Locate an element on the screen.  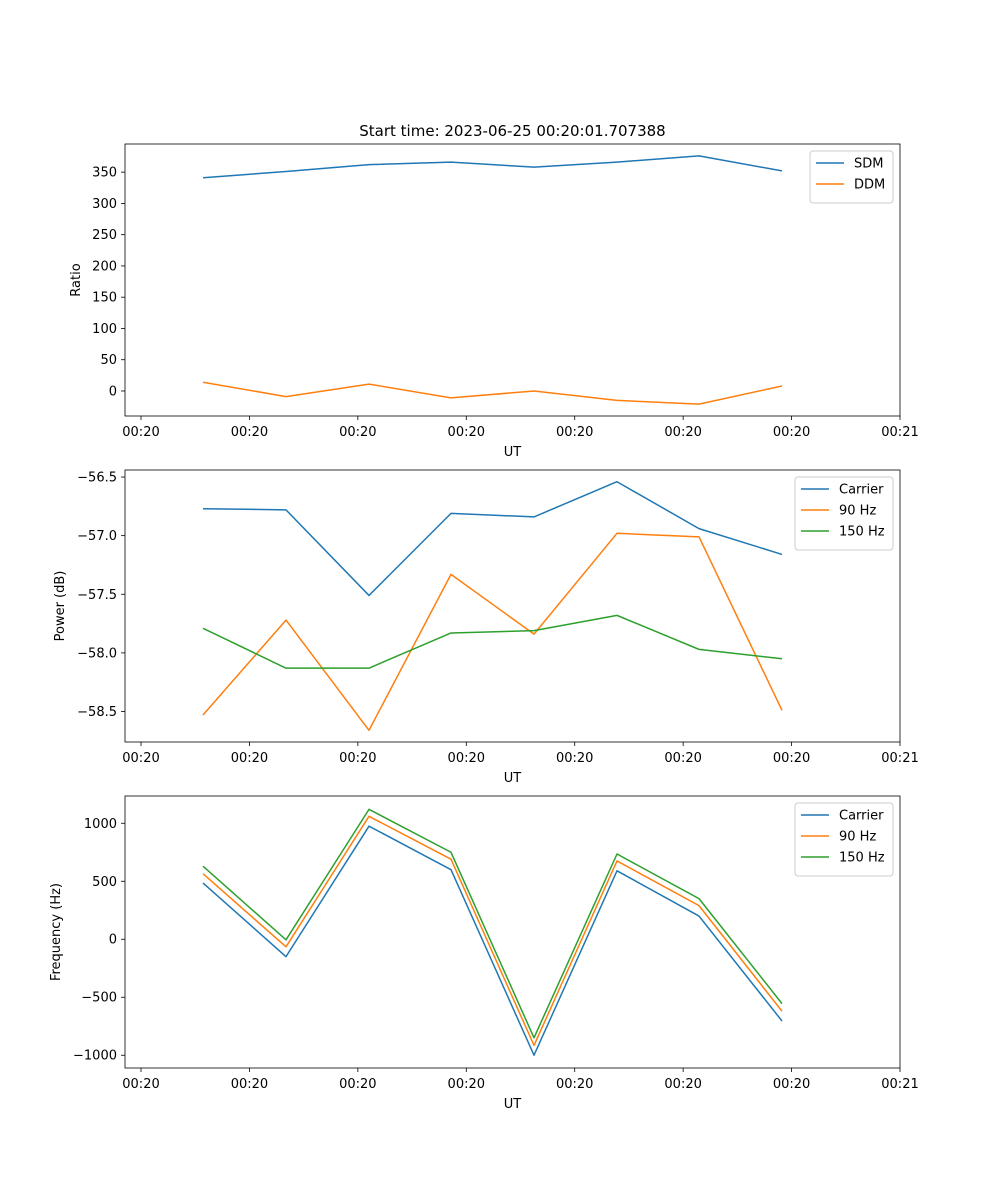
legend-box is located at coordinates (851, 177).